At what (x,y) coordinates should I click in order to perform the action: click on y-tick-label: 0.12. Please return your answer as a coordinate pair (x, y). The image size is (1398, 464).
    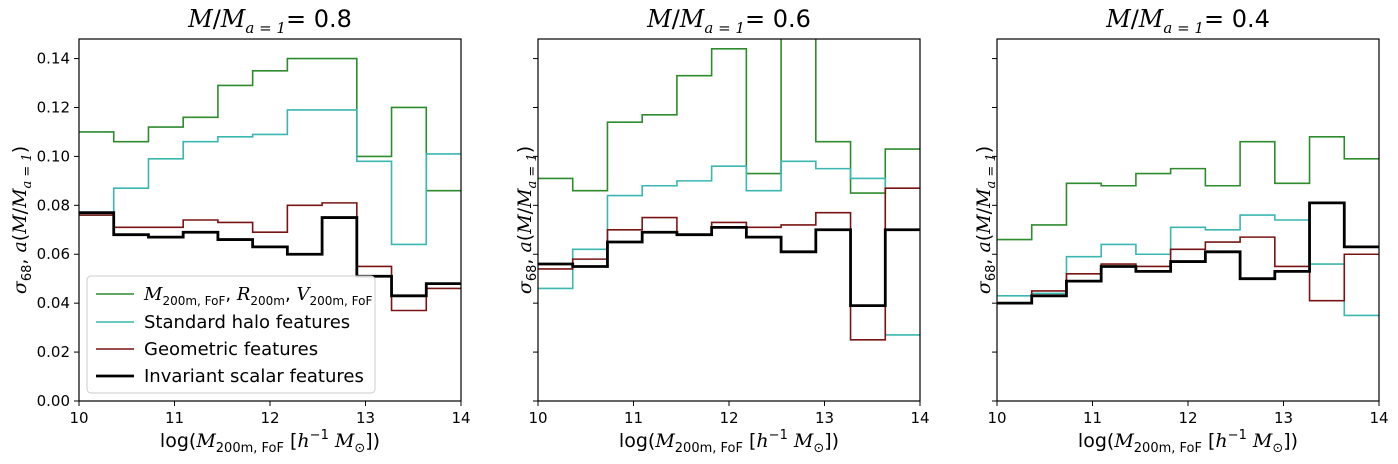
    Looking at the image, I should click on (53, 107).